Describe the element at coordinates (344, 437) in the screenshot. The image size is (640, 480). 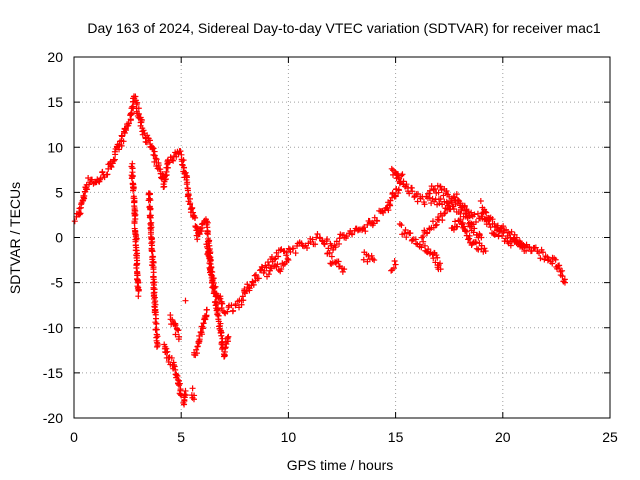
I see `x-tick-labels: 0 5 10 15 20 25` at that location.